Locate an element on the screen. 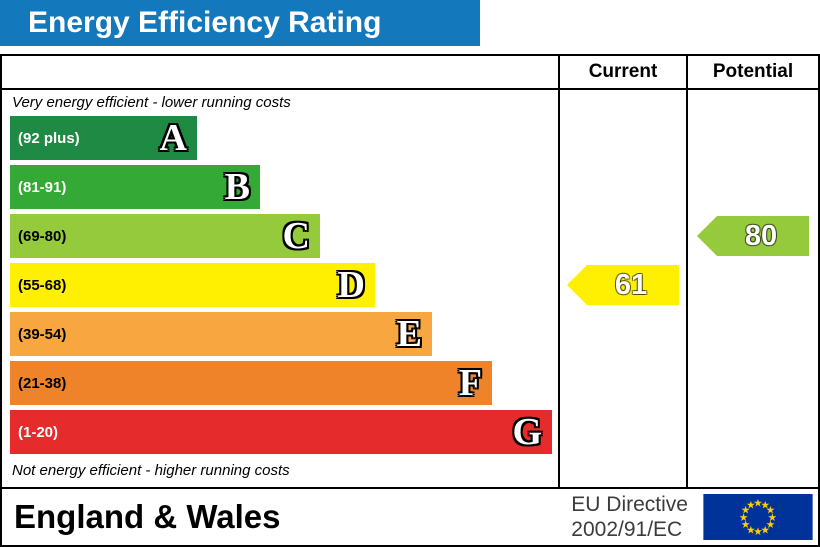  band-bar-d: (55-68) D is located at coordinates (192, 285).